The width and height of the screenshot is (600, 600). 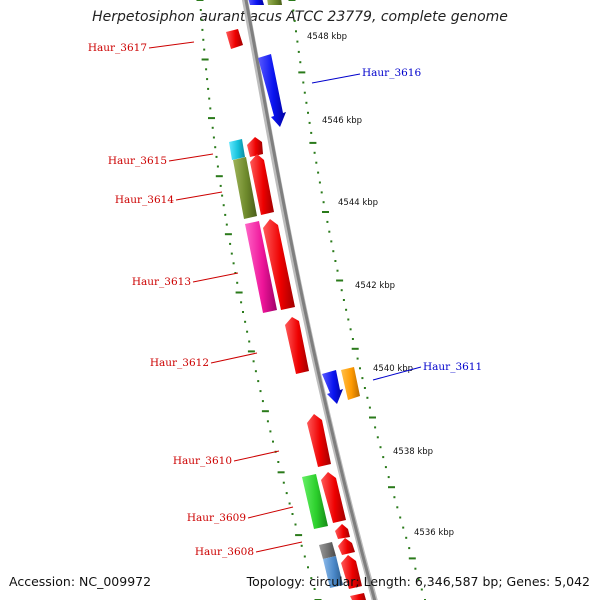 I want to click on gene-label: Haur_3609, so click(x=216, y=518).